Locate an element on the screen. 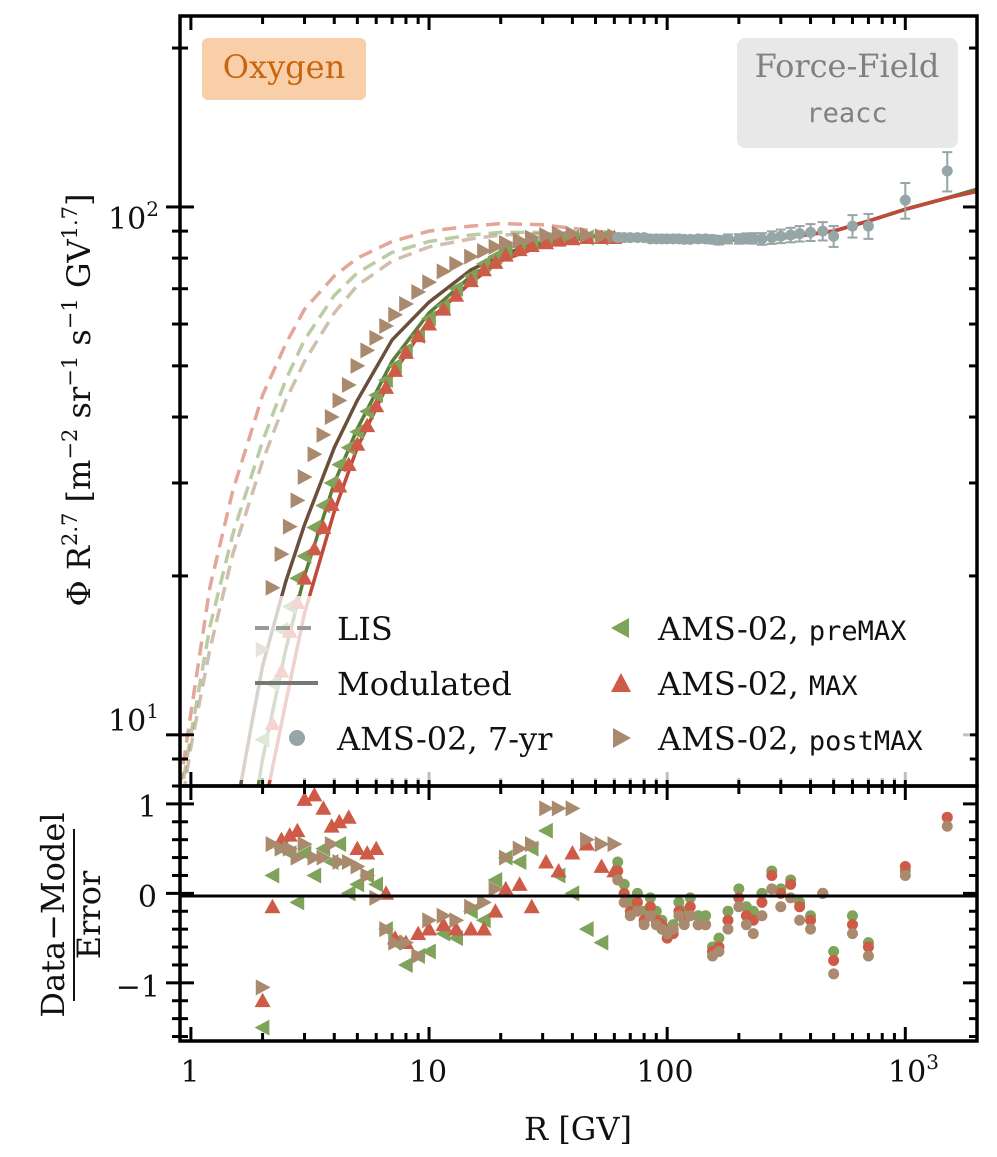 The width and height of the screenshot is (997, 1157). legend-premax-prefix: AMS-02, is located at coordinates (733, 629).